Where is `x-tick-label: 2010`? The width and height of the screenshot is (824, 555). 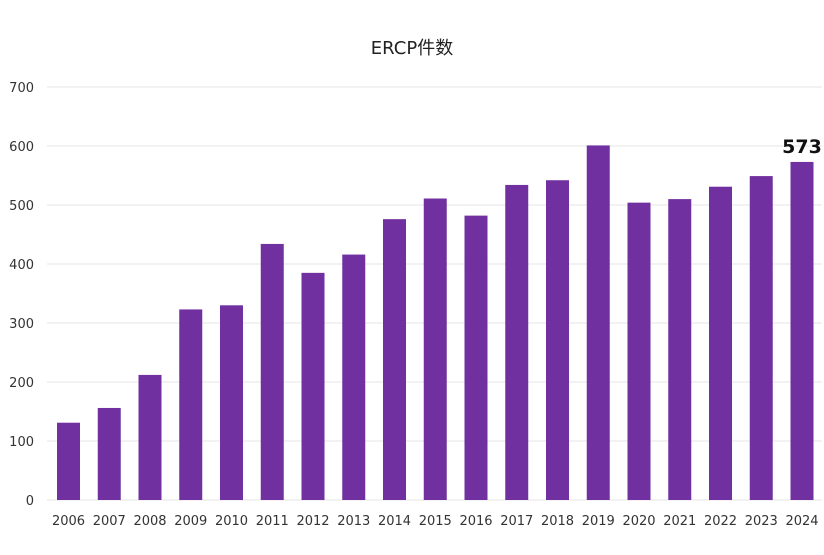 x-tick-label: 2010 is located at coordinates (231, 521).